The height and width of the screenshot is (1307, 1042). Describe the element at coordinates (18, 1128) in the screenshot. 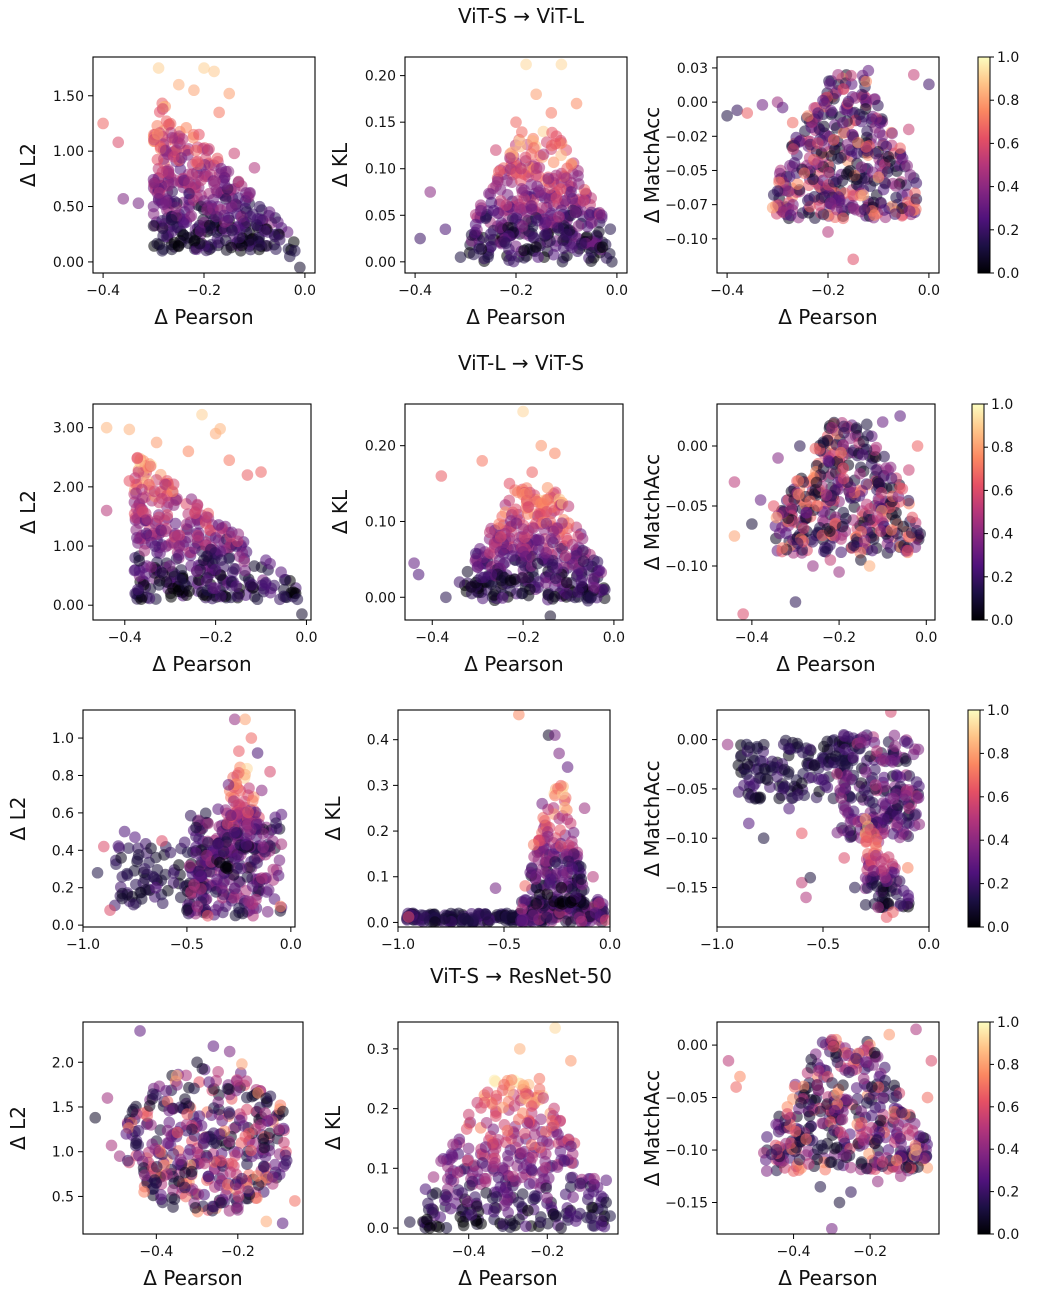

I see `y-axis-label: Δ L2` at that location.